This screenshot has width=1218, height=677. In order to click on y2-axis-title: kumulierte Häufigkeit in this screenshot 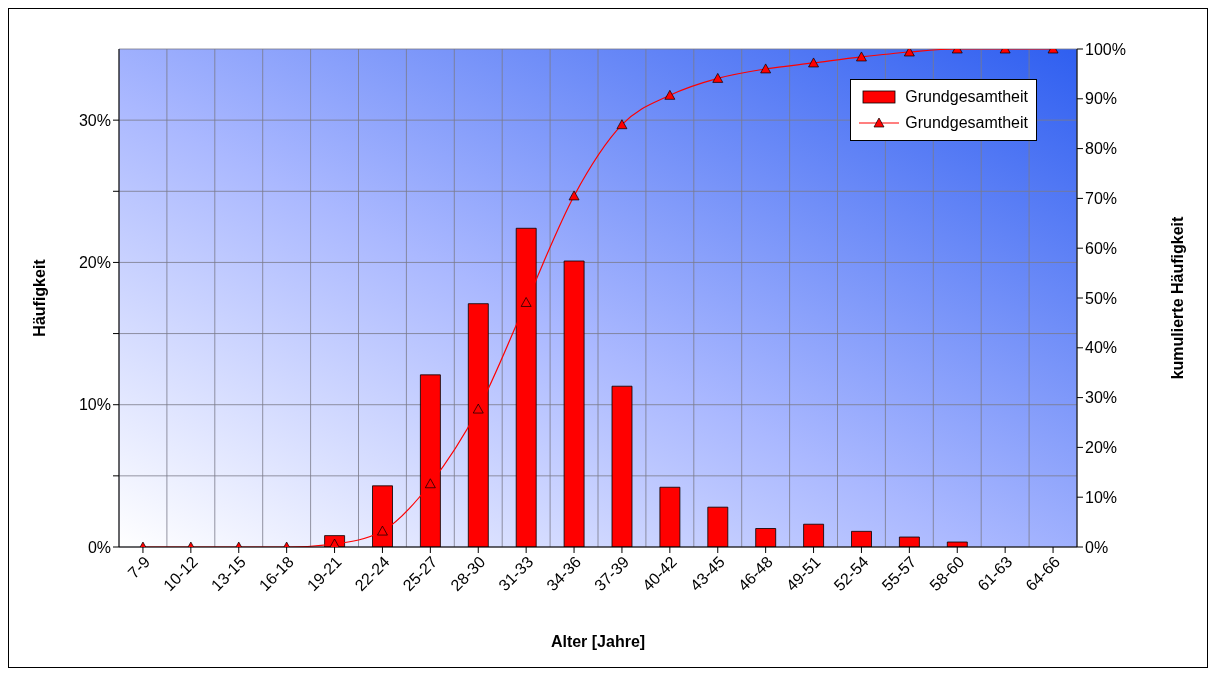, I will do `click(1177, 297)`.